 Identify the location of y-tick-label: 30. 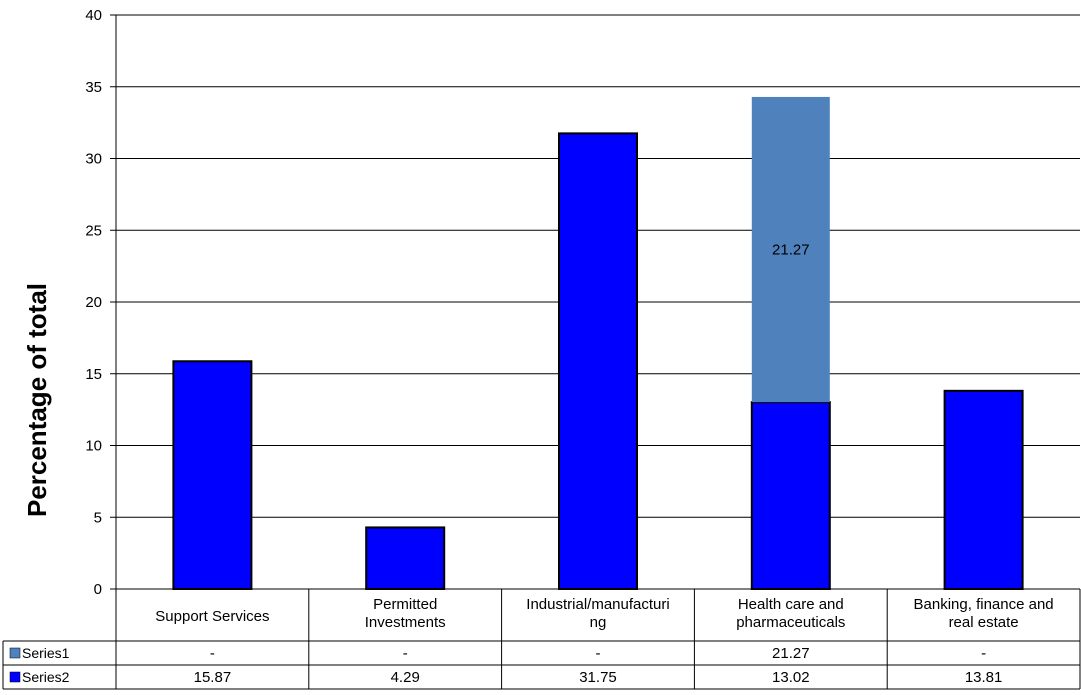
(93, 159).